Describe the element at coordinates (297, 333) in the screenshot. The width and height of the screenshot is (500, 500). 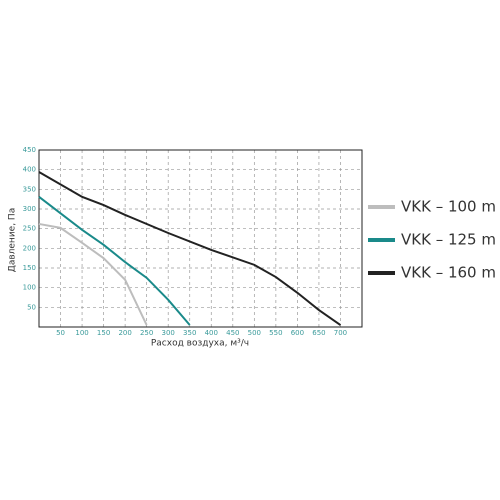
I see `x-tick-label: 600` at that location.